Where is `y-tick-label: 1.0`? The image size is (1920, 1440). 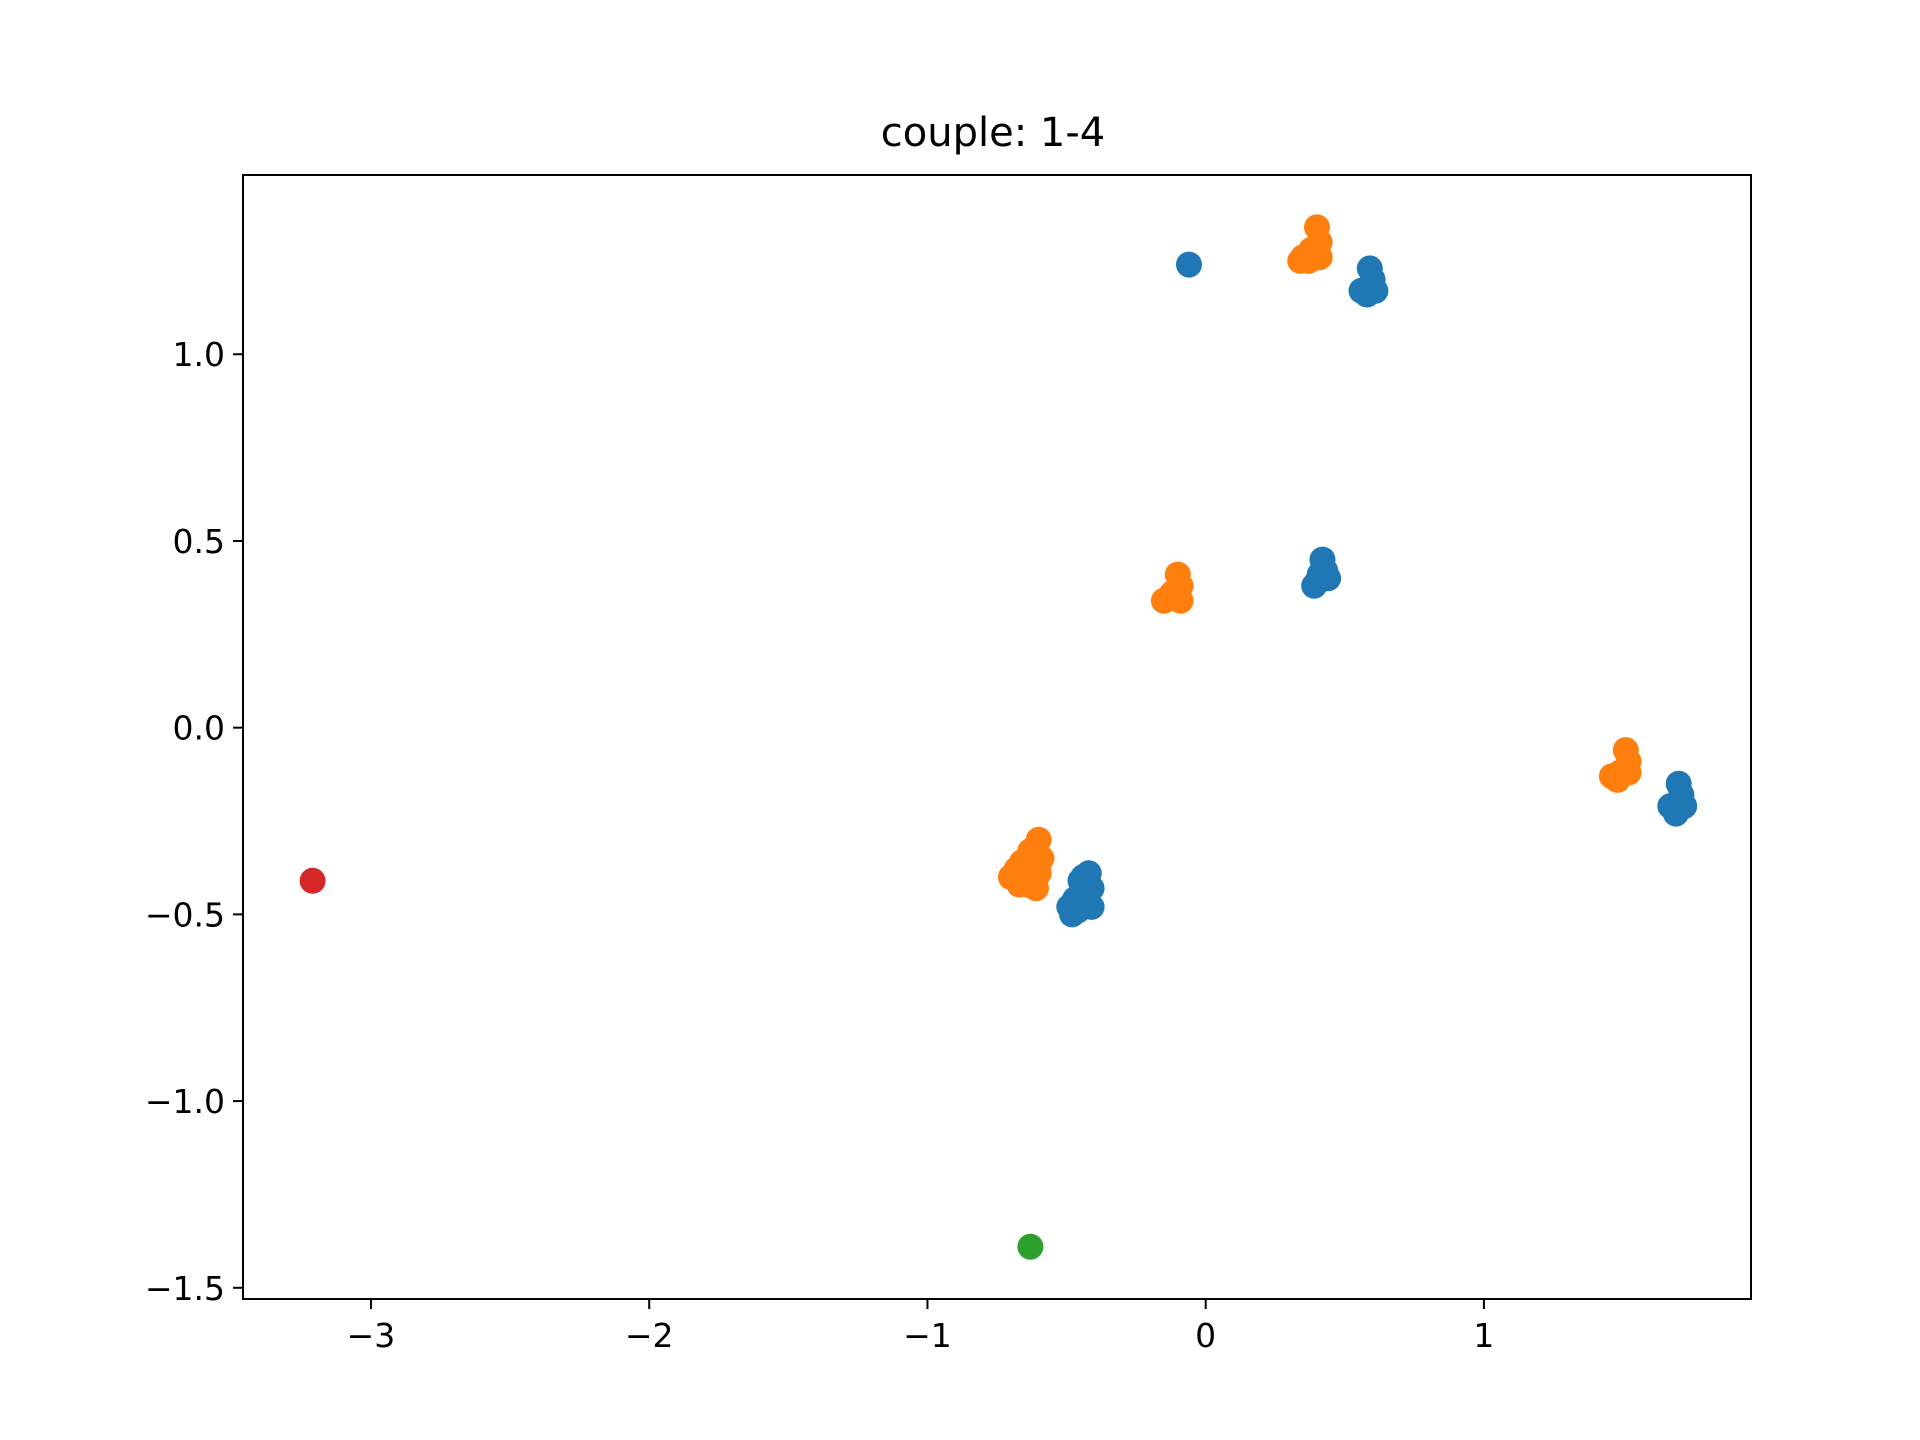 y-tick-label: 1.0 is located at coordinates (199, 354).